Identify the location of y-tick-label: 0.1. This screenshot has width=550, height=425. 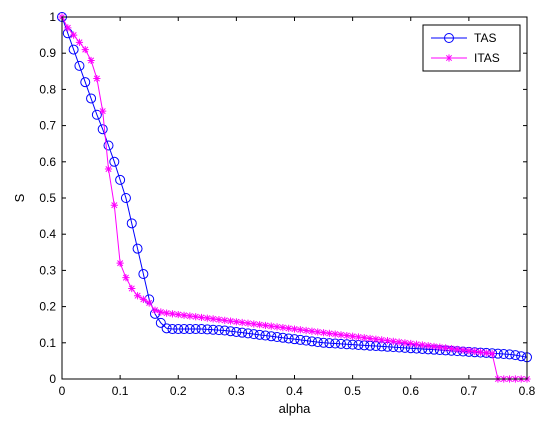
(47, 343).